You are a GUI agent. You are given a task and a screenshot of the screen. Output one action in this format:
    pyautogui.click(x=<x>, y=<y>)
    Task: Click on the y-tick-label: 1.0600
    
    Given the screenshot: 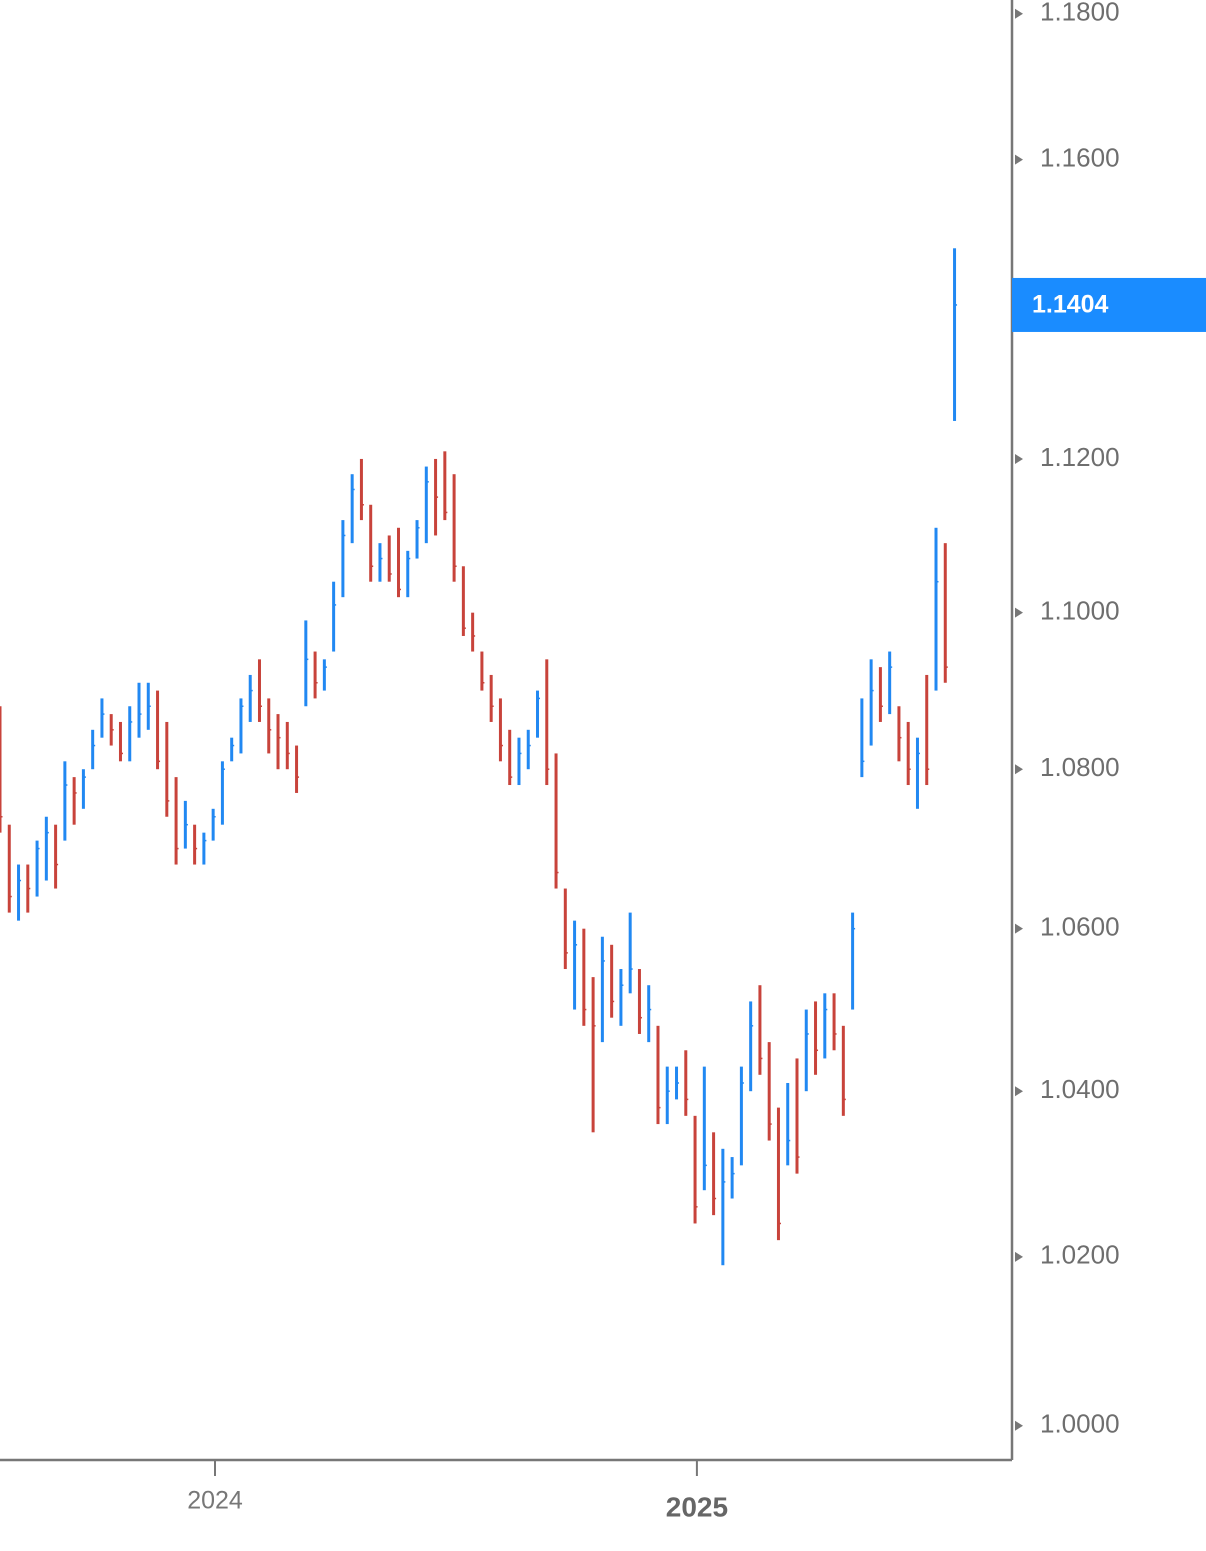 What is the action you would take?
    pyautogui.click(x=1080, y=927)
    